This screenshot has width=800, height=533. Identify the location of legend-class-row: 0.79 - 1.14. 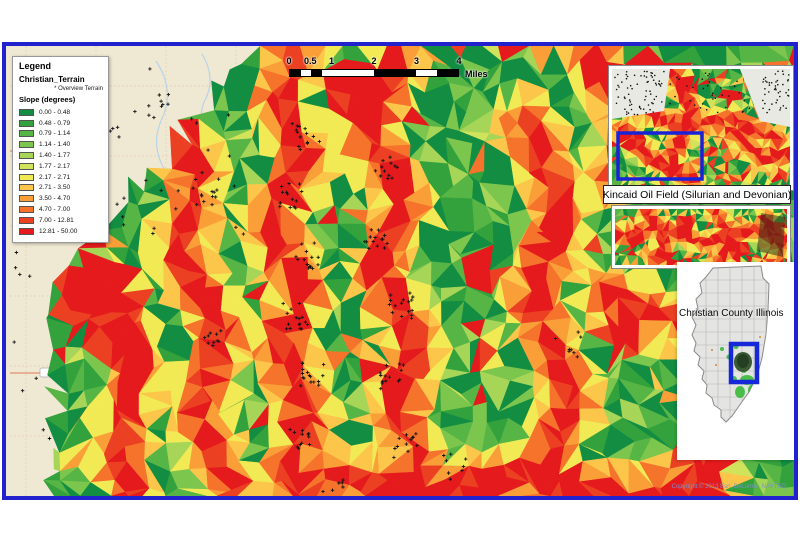
(61, 134).